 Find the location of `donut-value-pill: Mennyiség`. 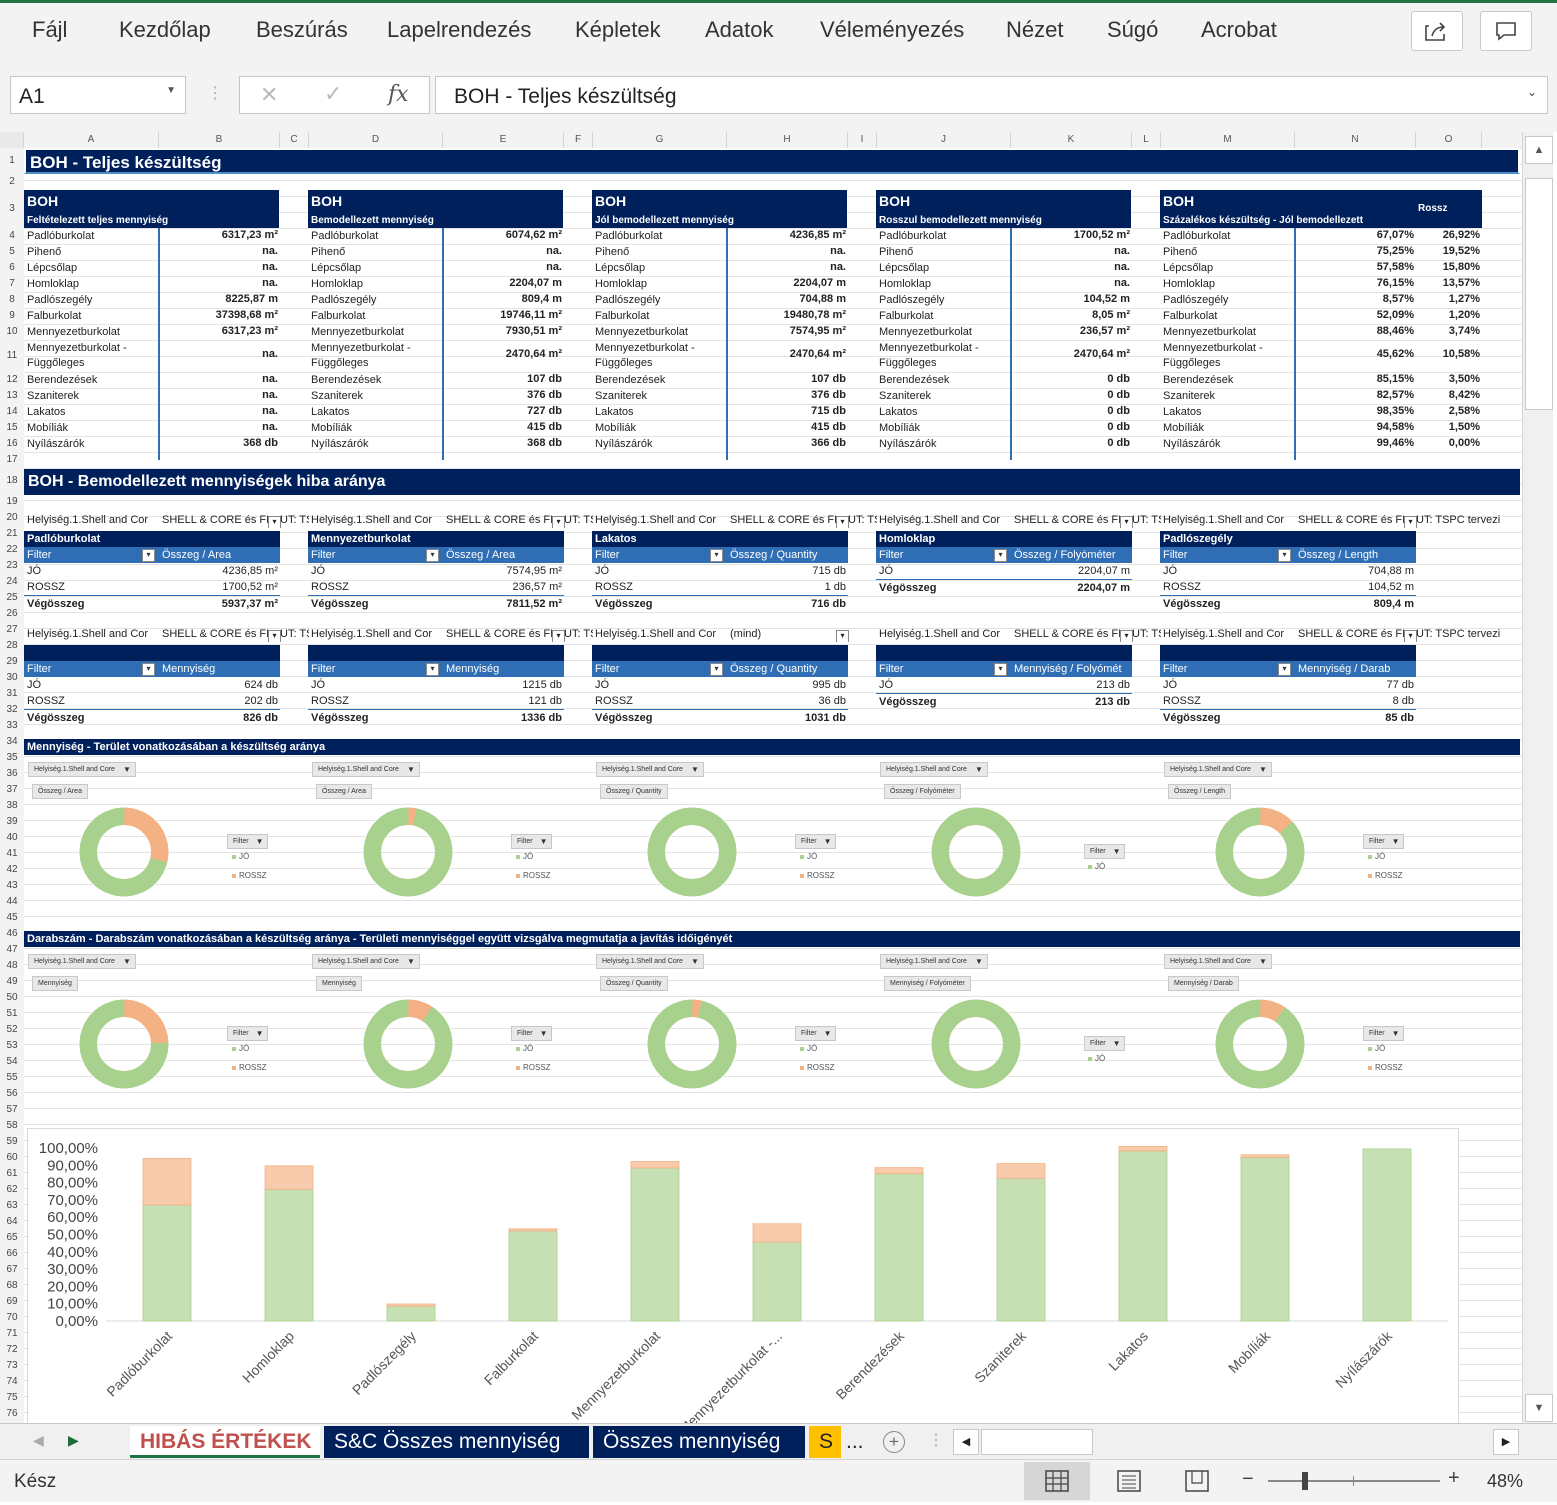

donut-value-pill: Mennyiség is located at coordinates (339, 983).